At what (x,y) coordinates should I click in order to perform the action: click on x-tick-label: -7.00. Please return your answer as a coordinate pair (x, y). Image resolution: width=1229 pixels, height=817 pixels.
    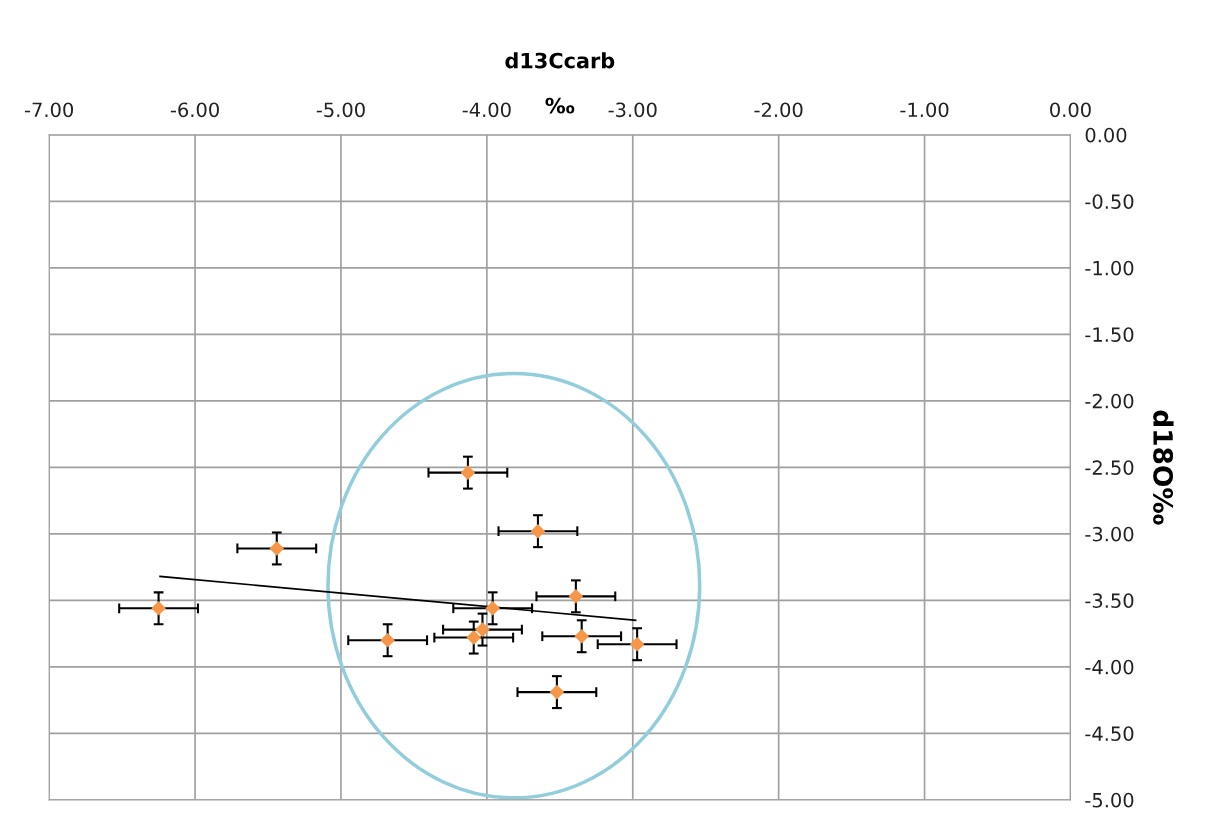
    Looking at the image, I should click on (49, 110).